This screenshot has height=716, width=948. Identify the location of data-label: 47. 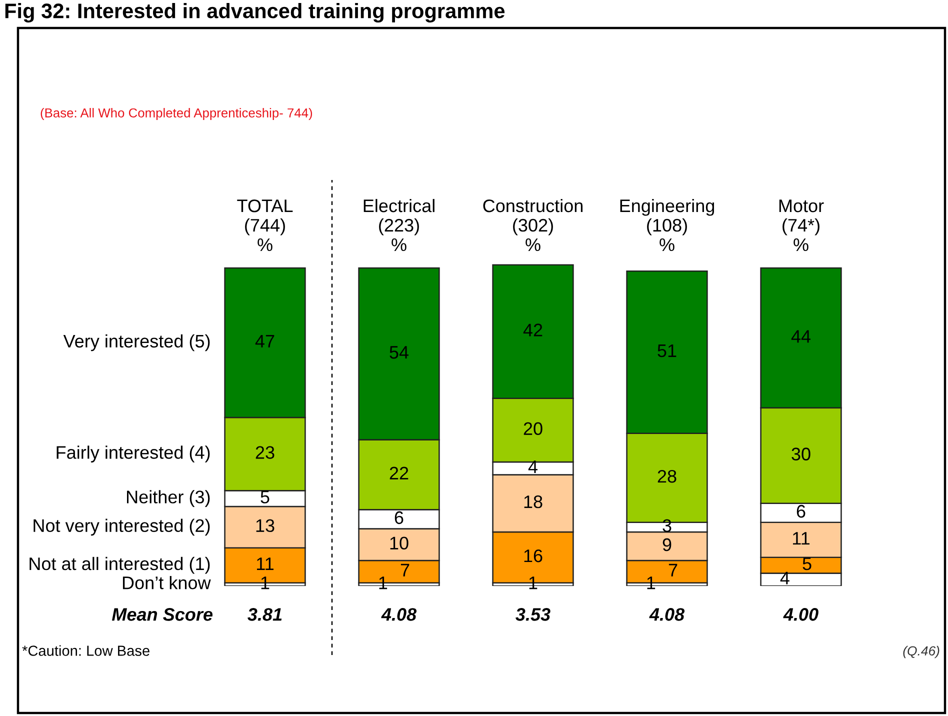
(264, 341).